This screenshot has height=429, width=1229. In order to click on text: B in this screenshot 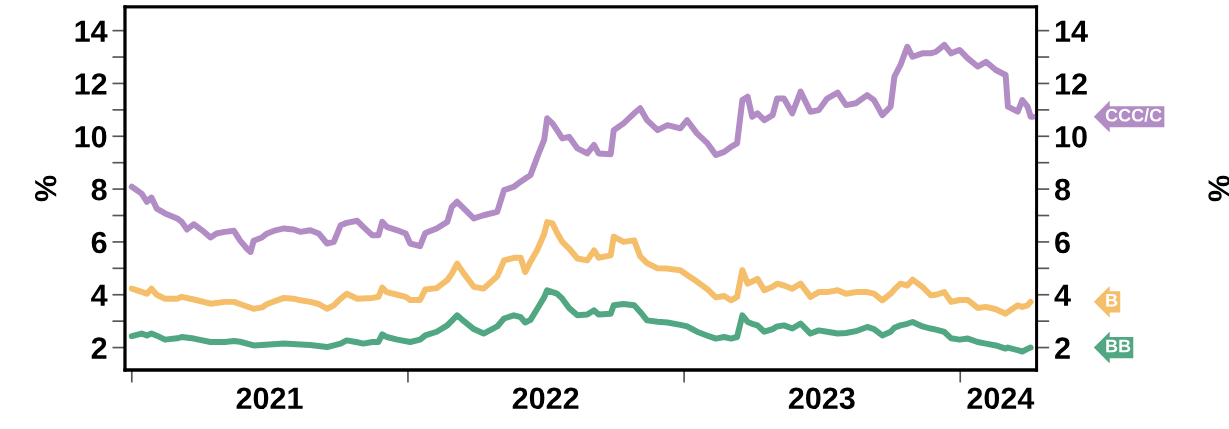, I will do `click(1112, 300)`.